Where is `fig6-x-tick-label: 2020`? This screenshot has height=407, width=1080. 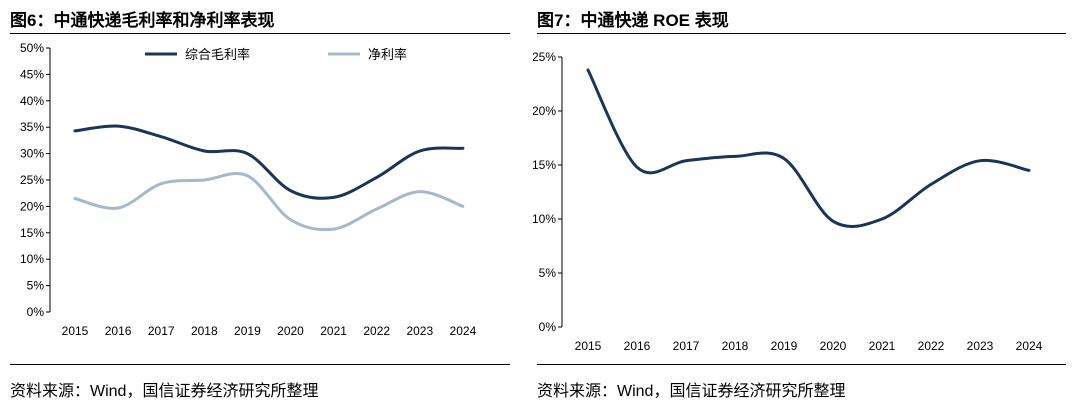
fig6-x-tick-label: 2020 is located at coordinates (290, 331).